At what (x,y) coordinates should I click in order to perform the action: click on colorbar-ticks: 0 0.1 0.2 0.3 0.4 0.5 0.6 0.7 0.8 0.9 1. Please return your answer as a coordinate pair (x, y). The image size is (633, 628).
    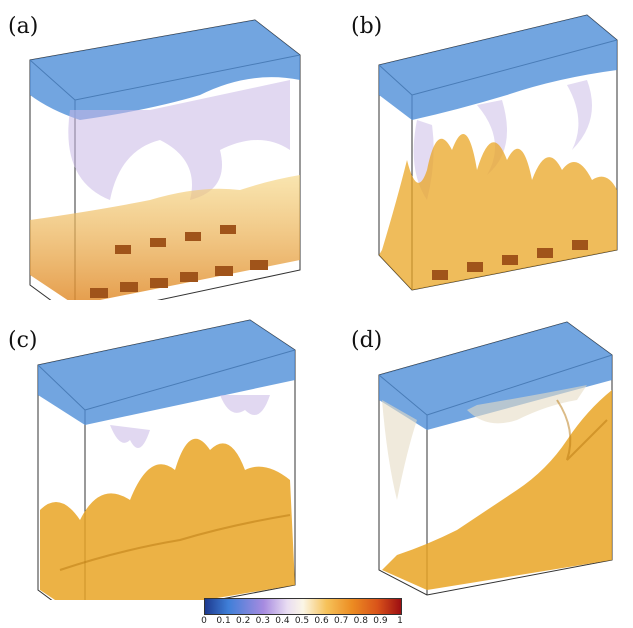
    Looking at the image, I should click on (302, 622).